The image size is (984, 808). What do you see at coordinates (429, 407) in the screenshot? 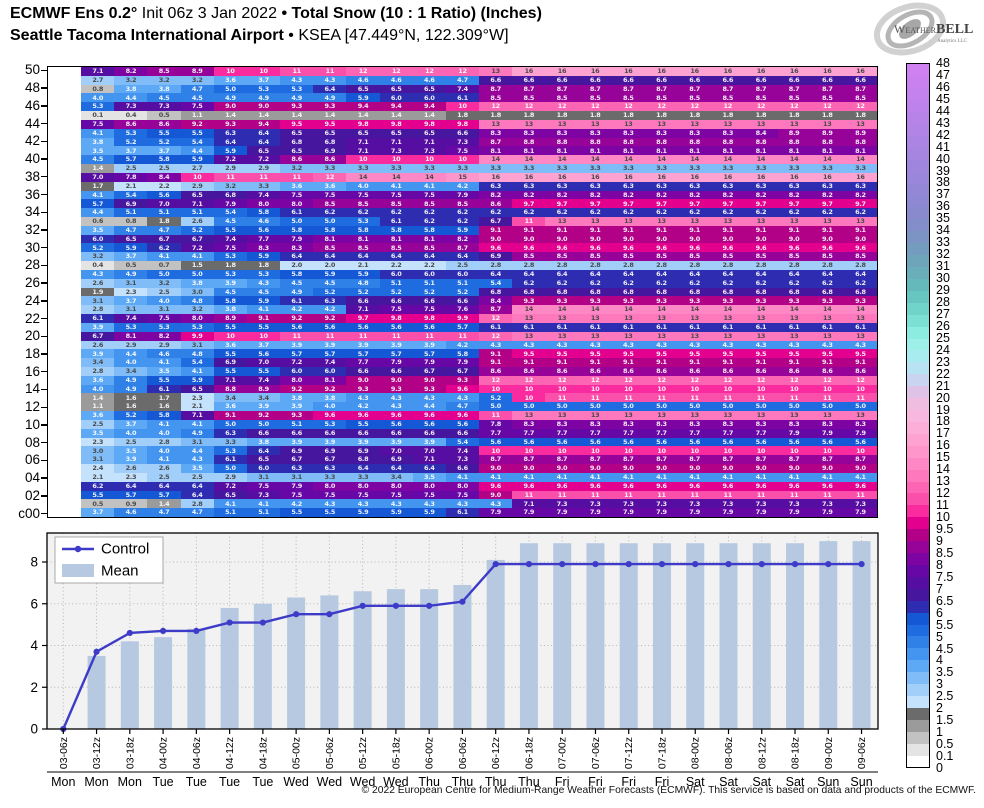
I see `heatmap-cell: 4.4` at bounding box center [429, 407].